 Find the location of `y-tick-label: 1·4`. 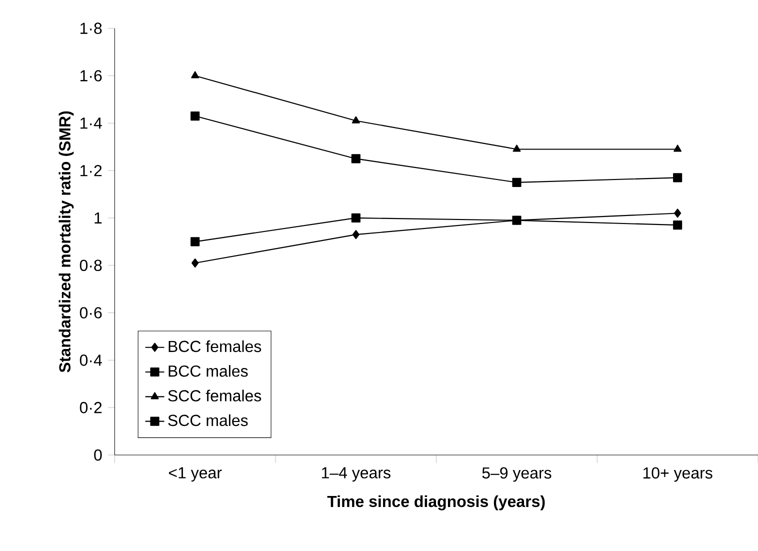

y-tick-label: 1·4 is located at coordinates (91, 123).